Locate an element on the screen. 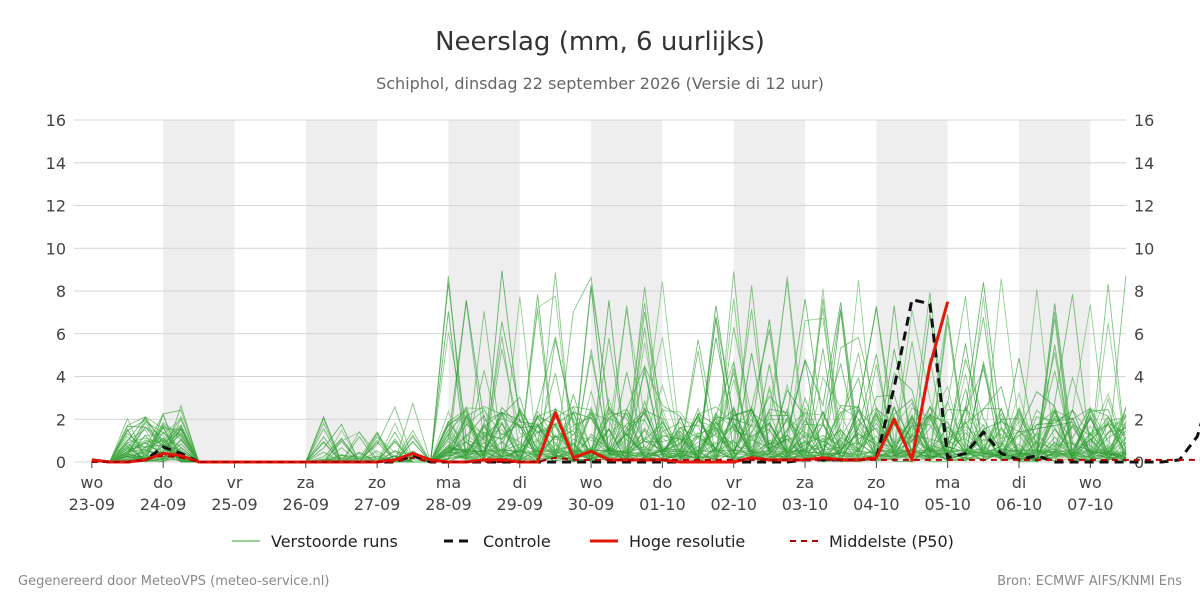  y-tick-label-right: 16 is located at coordinates (1144, 120).